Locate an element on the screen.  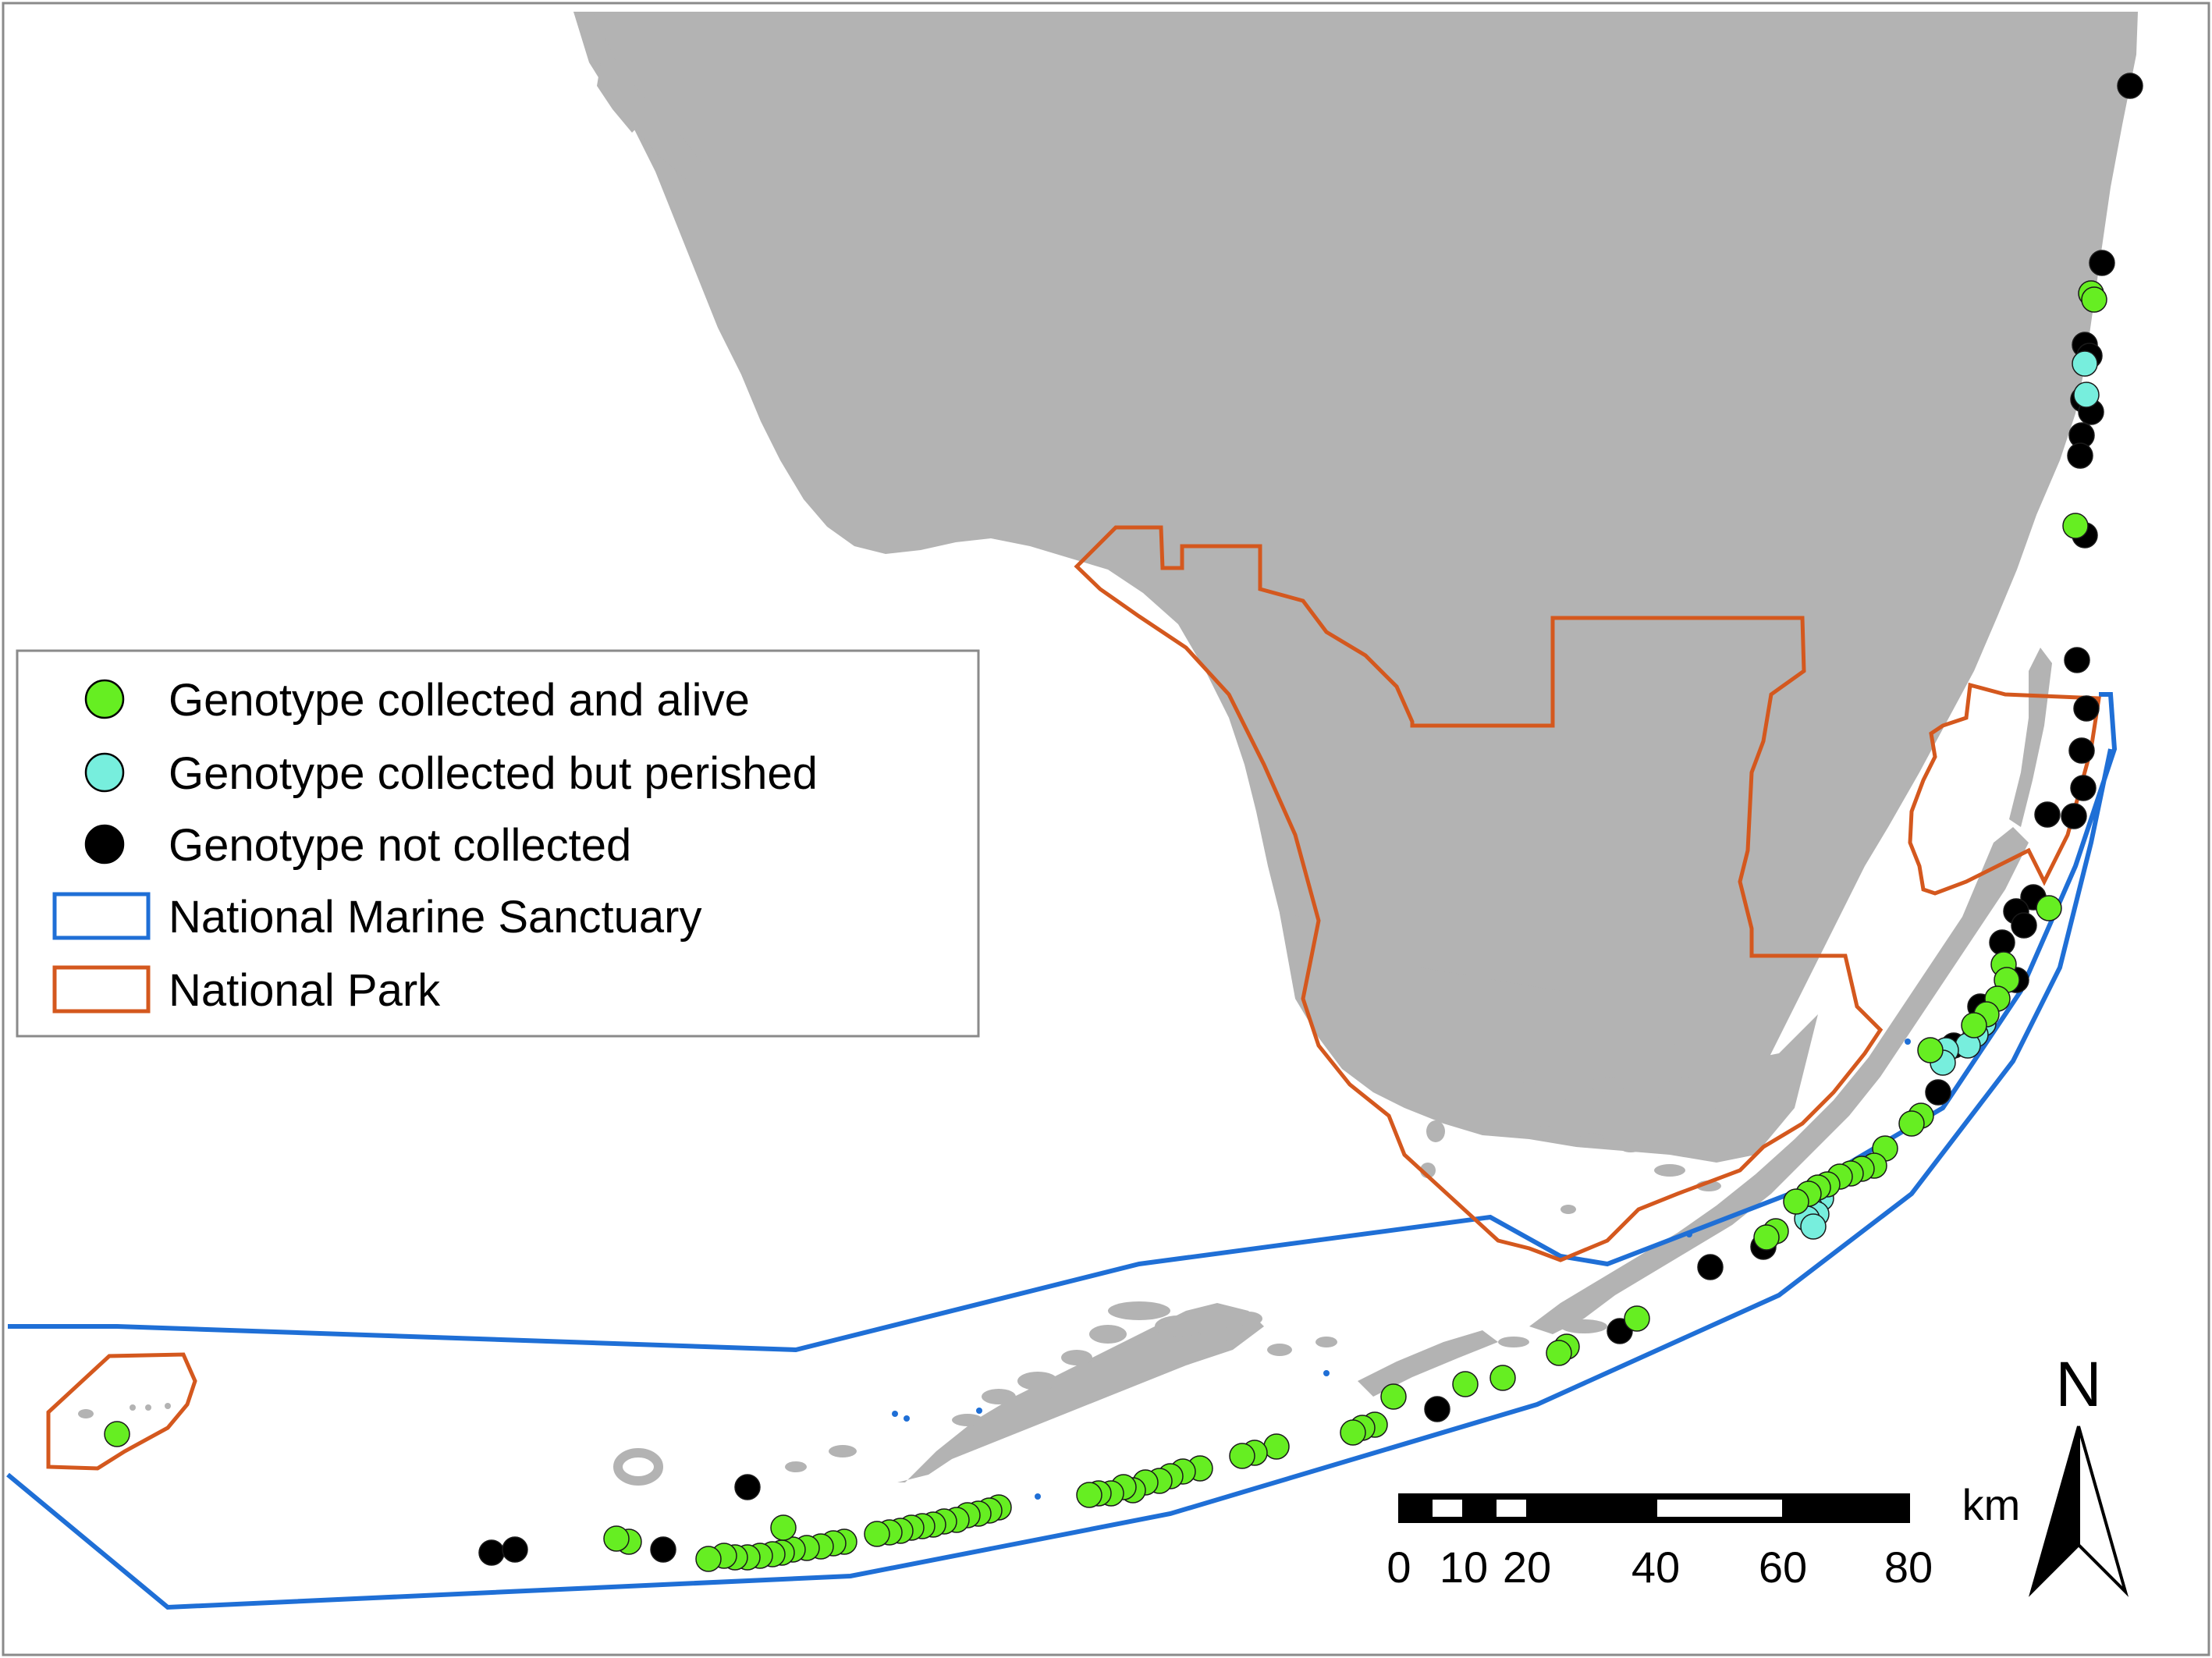
middle-keys is located at coordinates (1428, 1363).